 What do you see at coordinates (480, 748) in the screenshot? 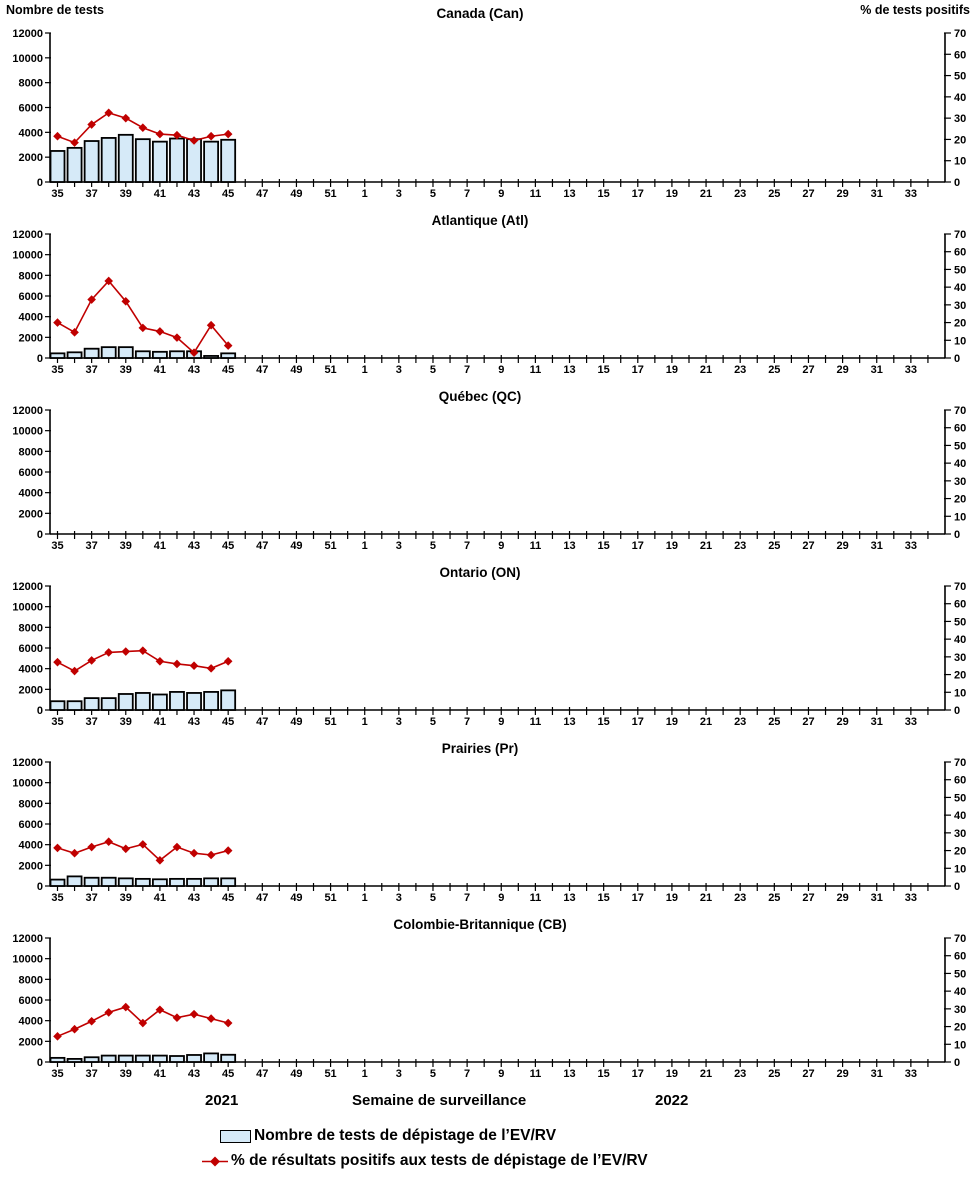
I see `panel-title-prairies: Prairies (Pr)` at bounding box center [480, 748].